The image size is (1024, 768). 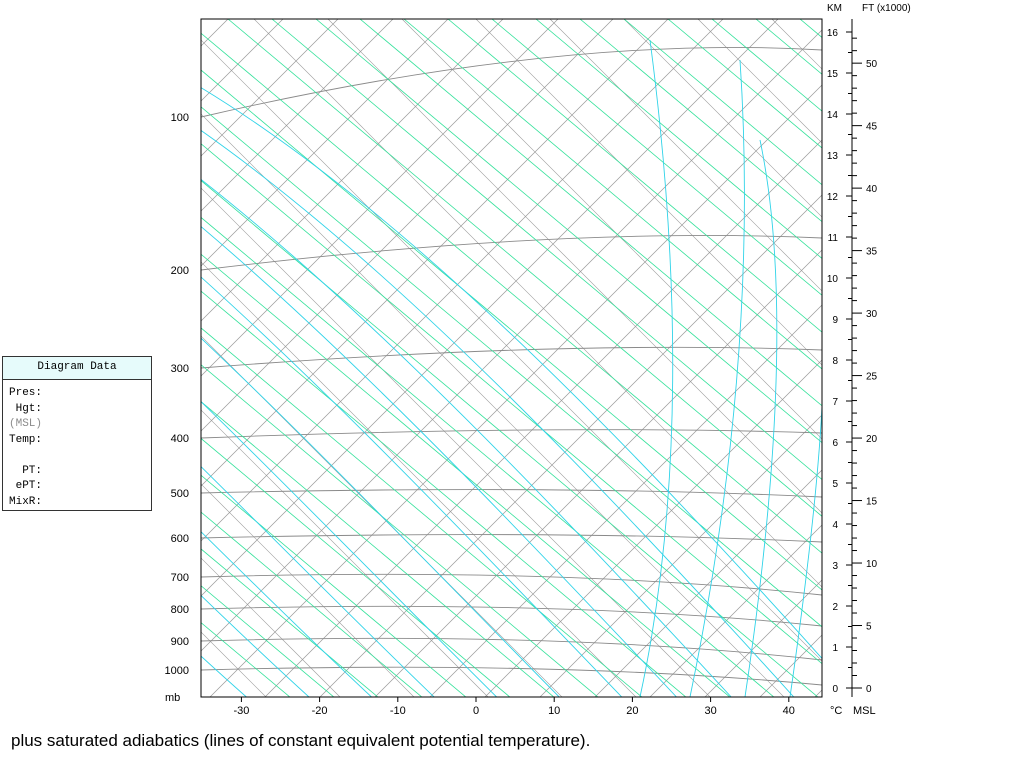 I want to click on km-tick-label: 5, so click(x=835, y=484).